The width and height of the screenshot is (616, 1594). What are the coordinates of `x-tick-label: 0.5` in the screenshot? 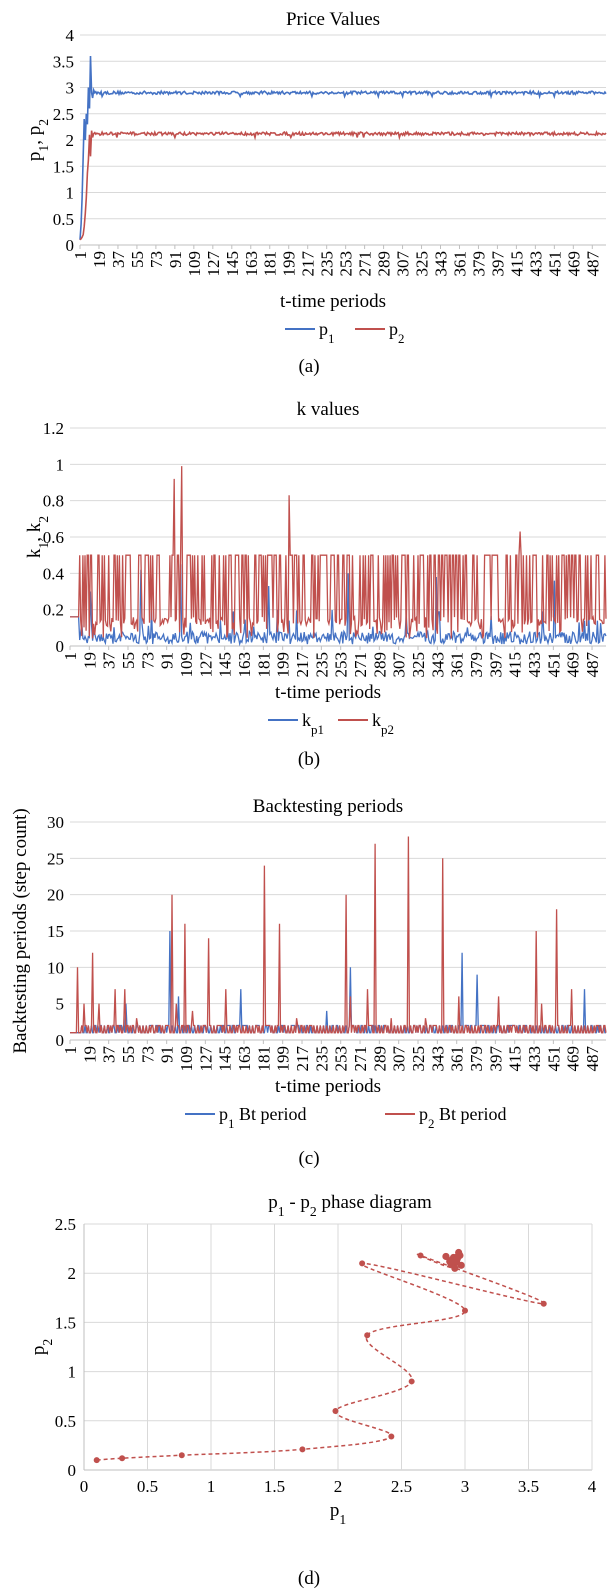 It's located at (147, 1486).